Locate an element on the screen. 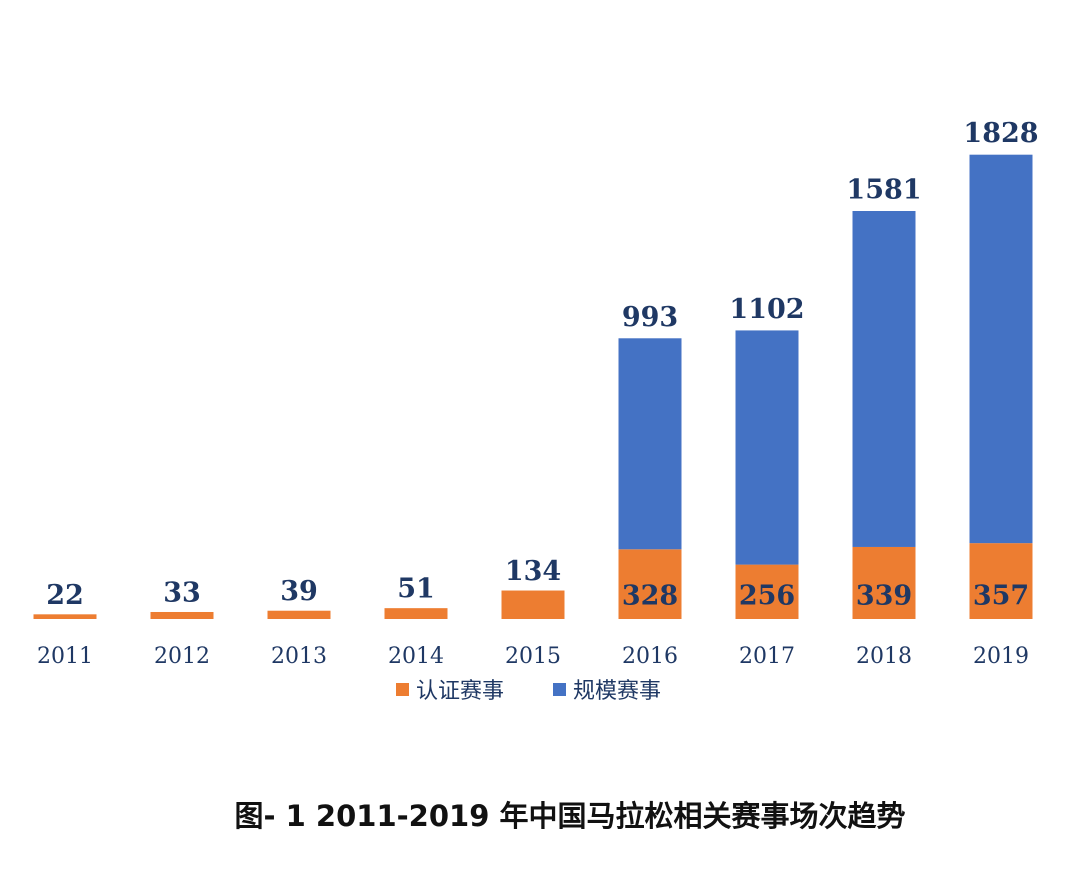 The width and height of the screenshot is (1080, 871). value-label: 51 is located at coordinates (416, 589).